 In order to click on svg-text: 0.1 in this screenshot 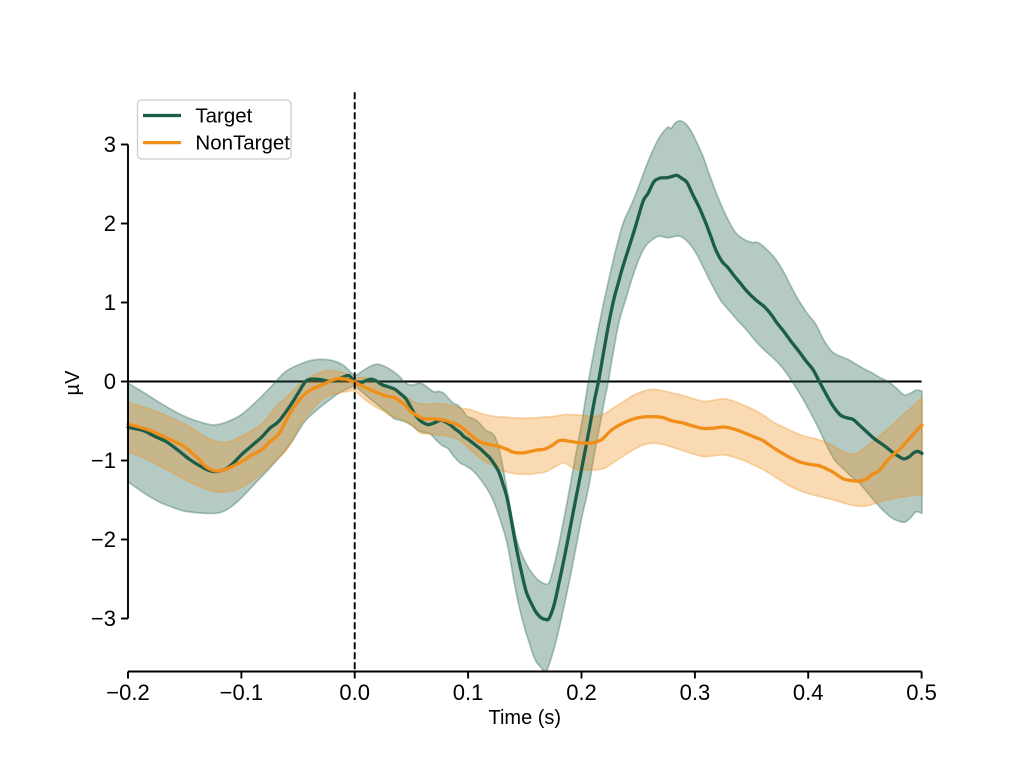, I will do `click(468, 692)`.